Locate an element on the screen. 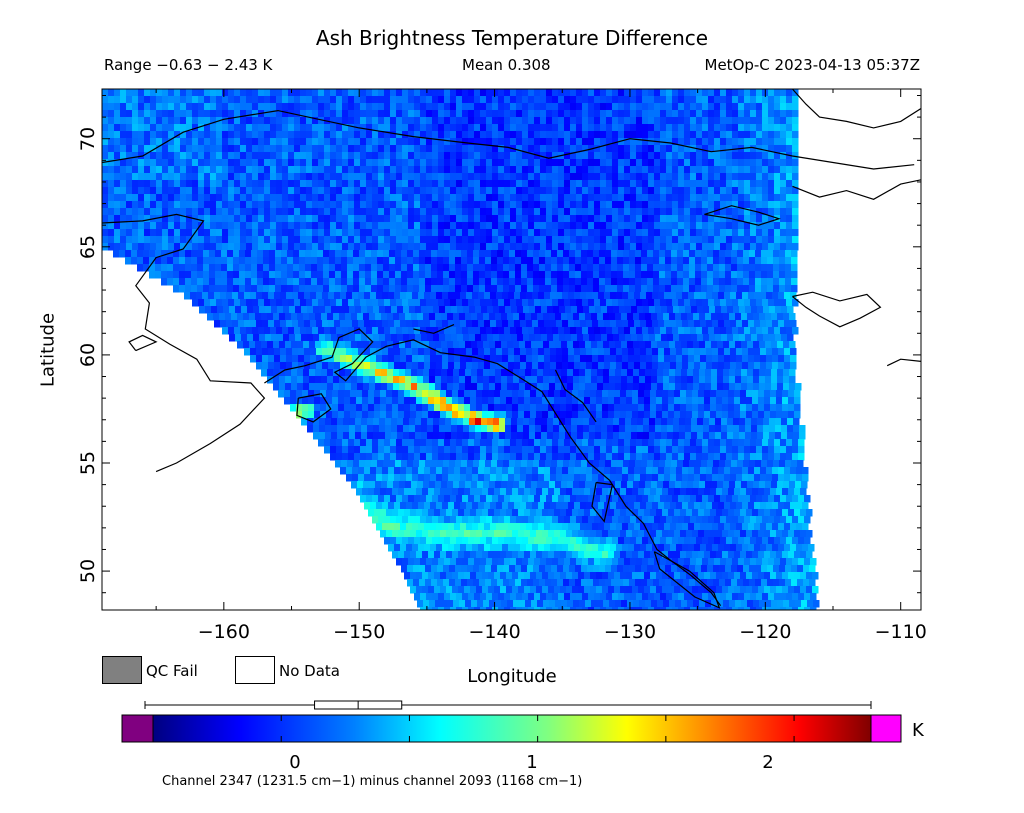  x-tick-label: −160 is located at coordinates (223, 632).